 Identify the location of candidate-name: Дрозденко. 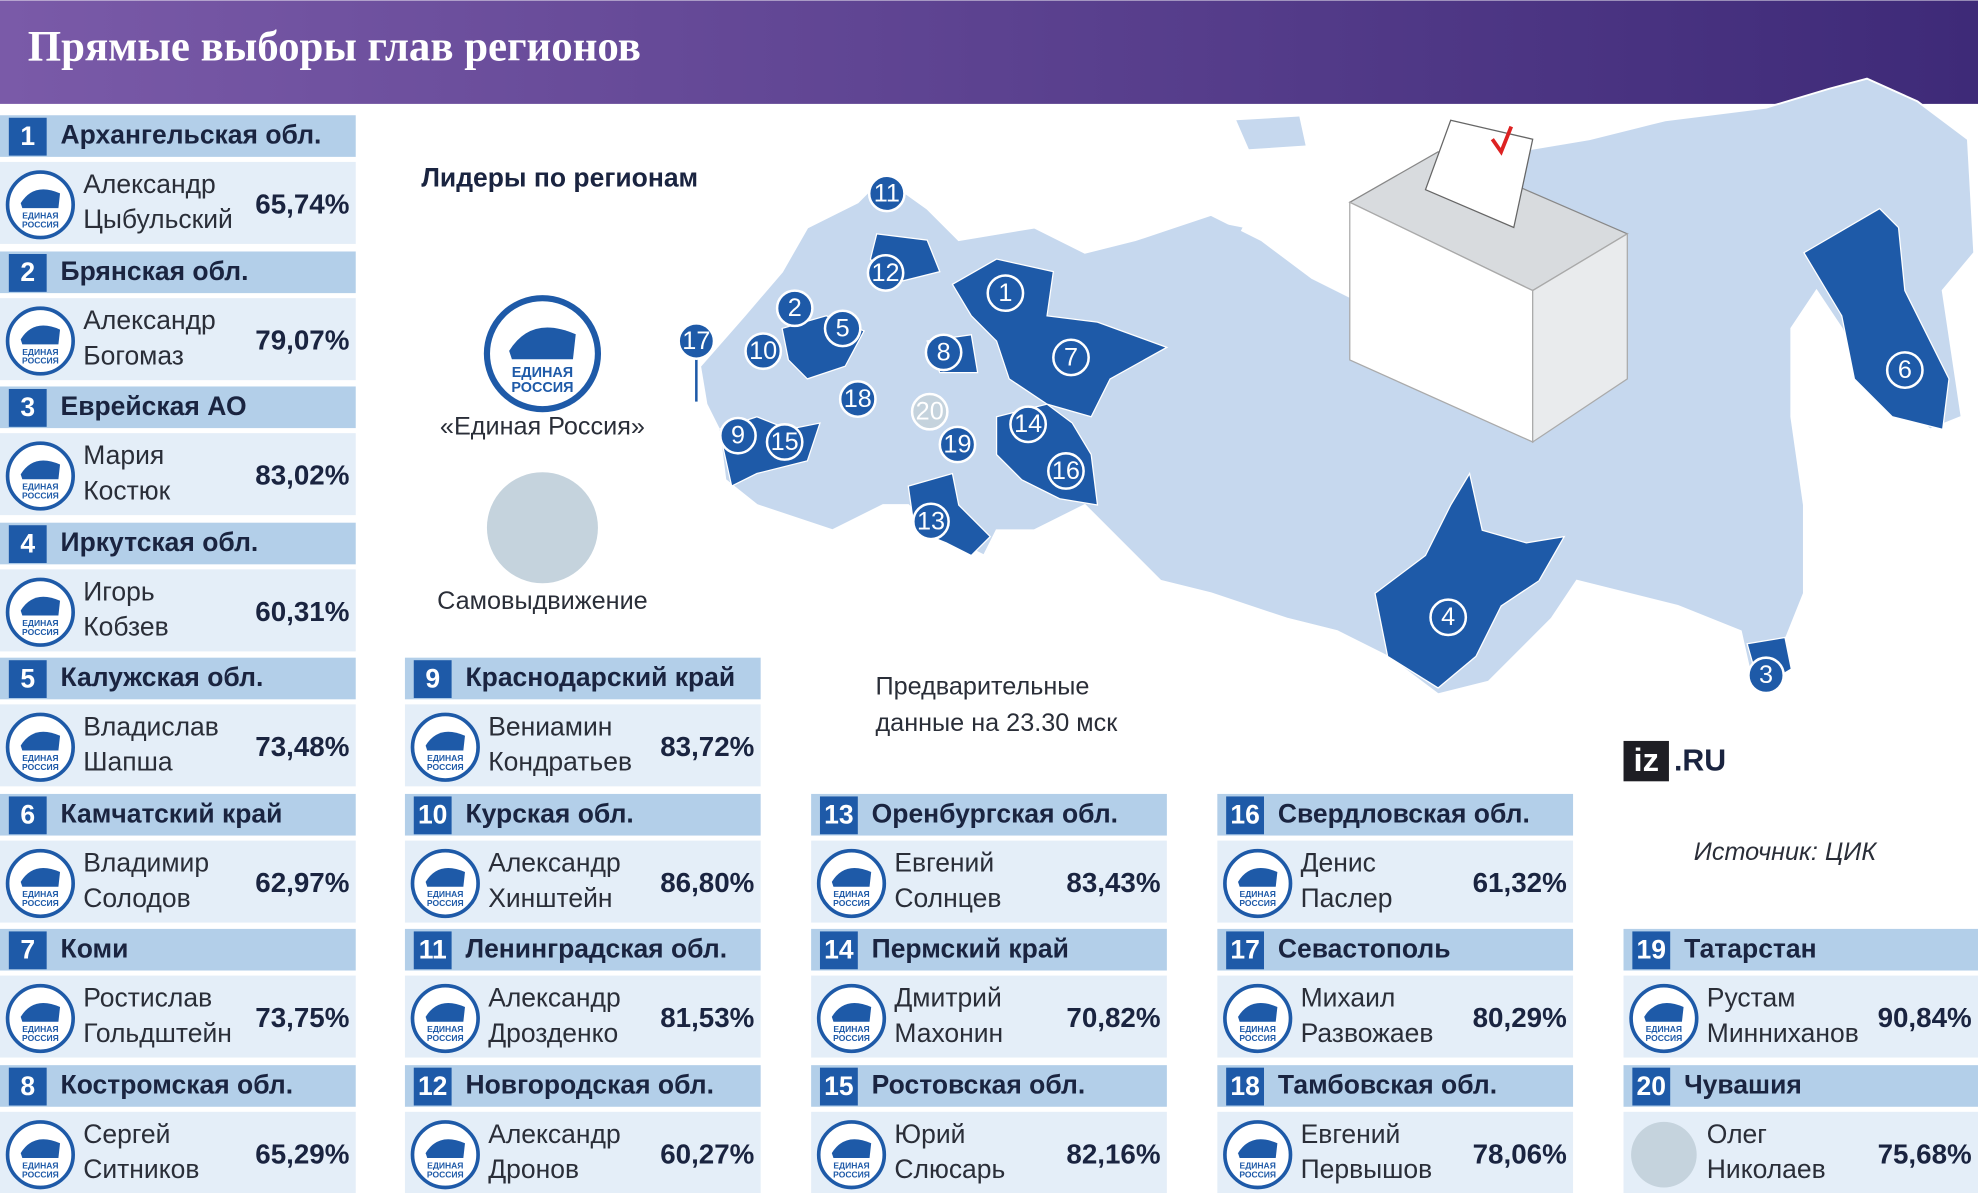
(553, 1033).